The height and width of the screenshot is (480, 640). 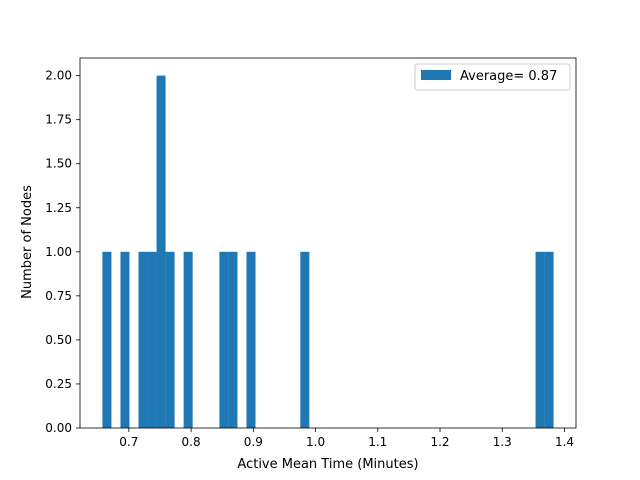 What do you see at coordinates (128, 442) in the screenshot?
I see `x-tick-label: 0.7` at bounding box center [128, 442].